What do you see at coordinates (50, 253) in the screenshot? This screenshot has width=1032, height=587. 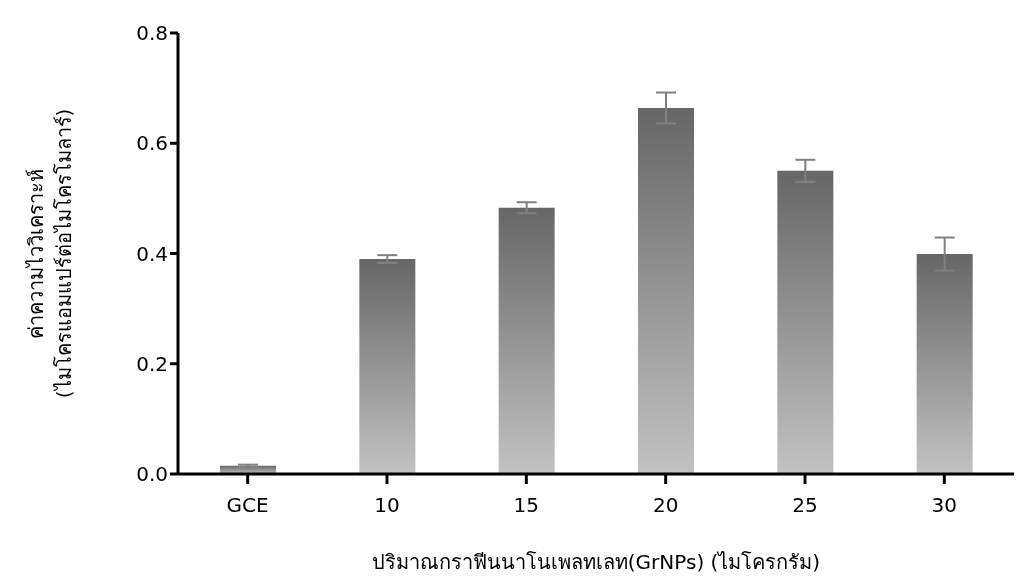 I see `y-axis-title: ค่าความไววิเคราะห์ (ไมโครแอมแปร์ต่อไมโครโมลาร์)` at bounding box center [50, 253].